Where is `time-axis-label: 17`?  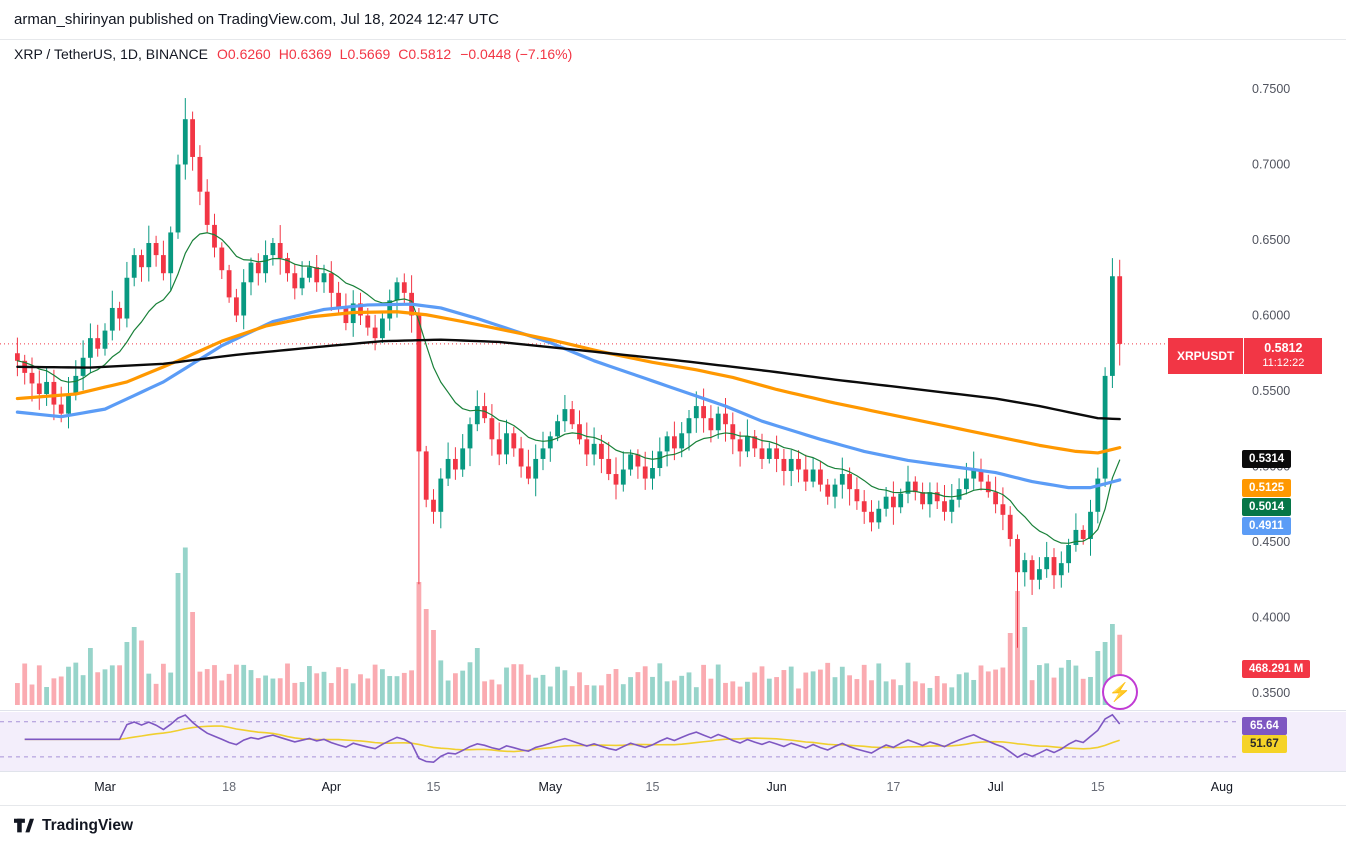 time-axis-label: 17 is located at coordinates (893, 787).